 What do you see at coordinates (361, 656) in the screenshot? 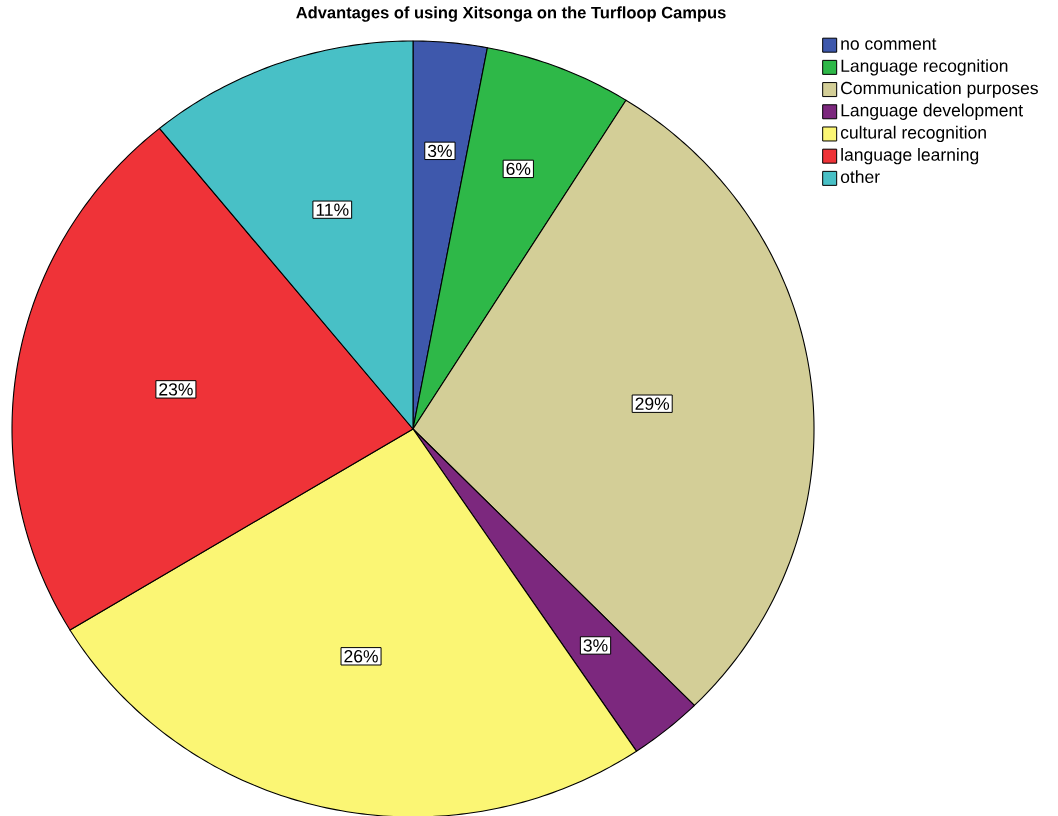
I see `data-label: 26%` at bounding box center [361, 656].